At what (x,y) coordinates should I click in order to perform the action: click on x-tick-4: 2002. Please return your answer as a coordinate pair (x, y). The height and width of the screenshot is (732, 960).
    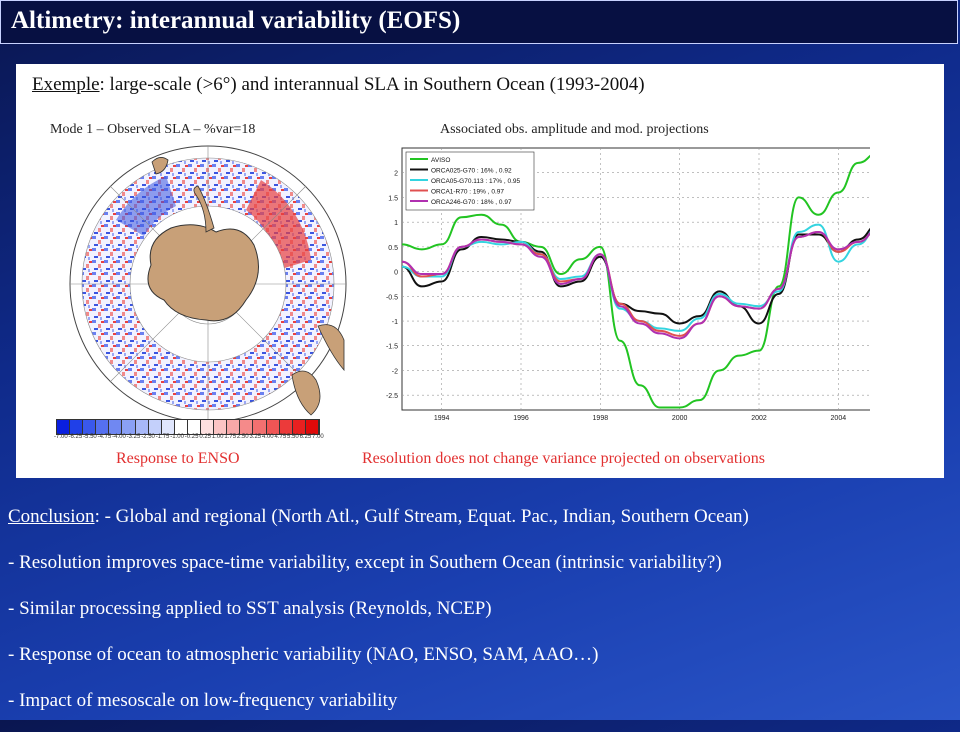
    Looking at the image, I should click on (759, 418).